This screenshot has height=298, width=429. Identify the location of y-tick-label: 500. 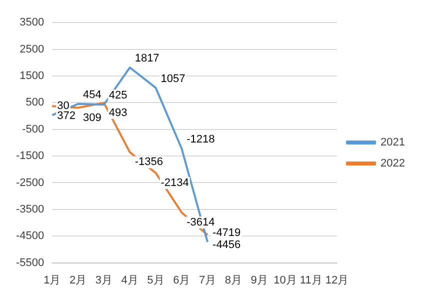
(35, 102).